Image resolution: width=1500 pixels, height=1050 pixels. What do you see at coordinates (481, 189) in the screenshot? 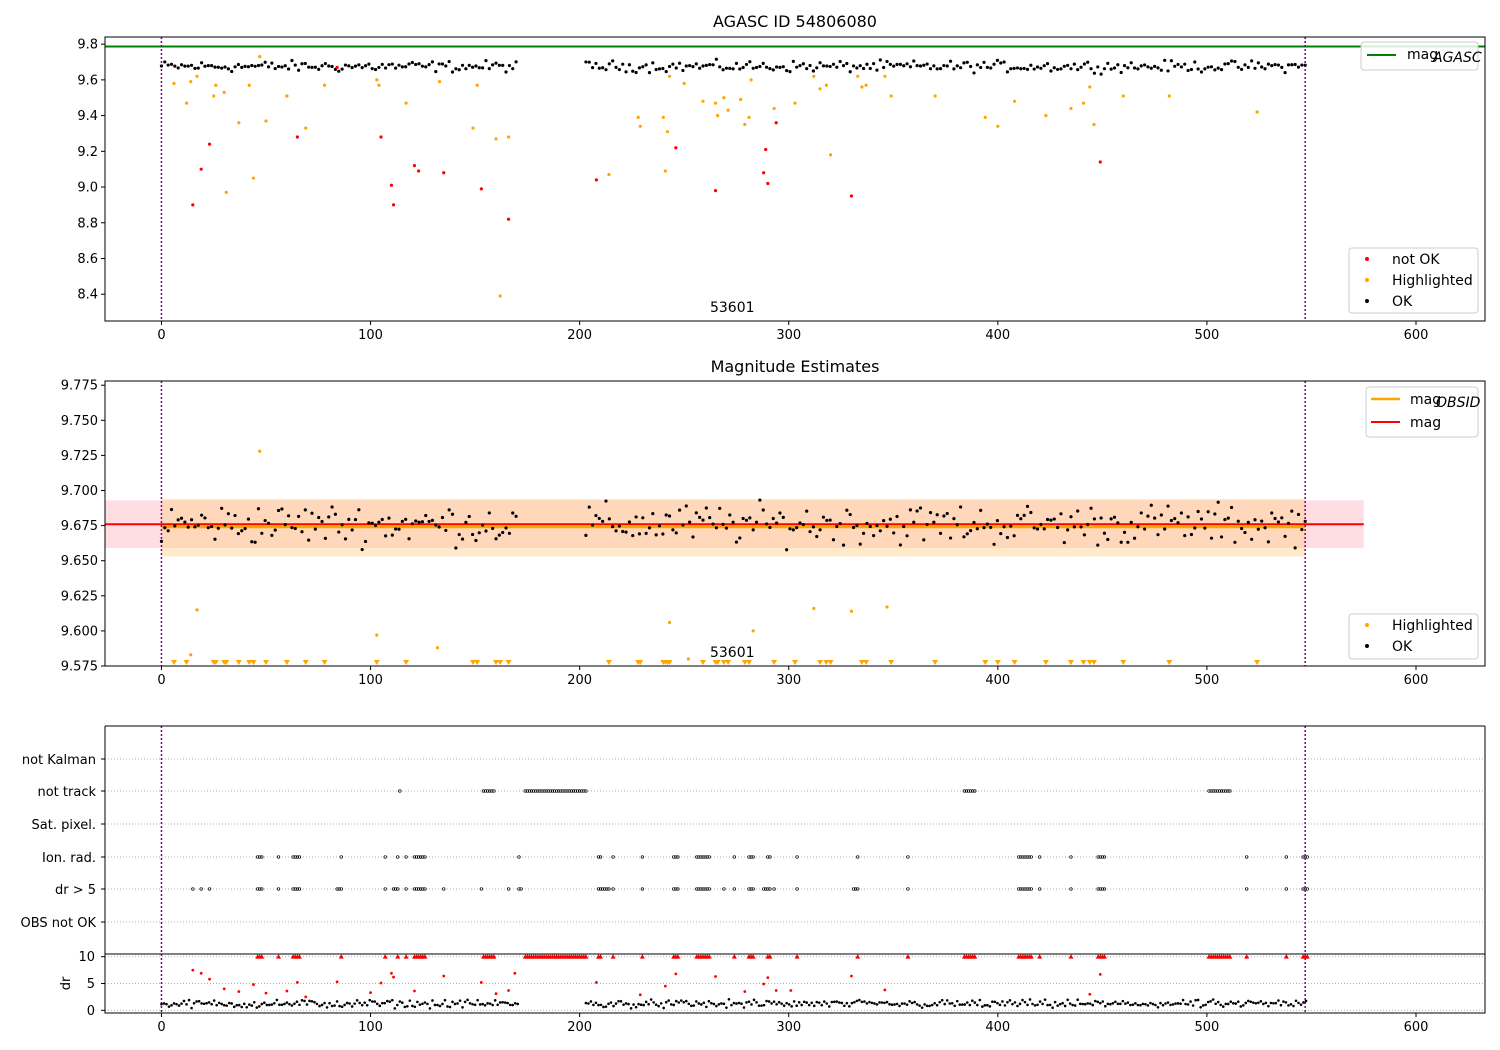
I see `not-ok-point` at bounding box center [481, 189].